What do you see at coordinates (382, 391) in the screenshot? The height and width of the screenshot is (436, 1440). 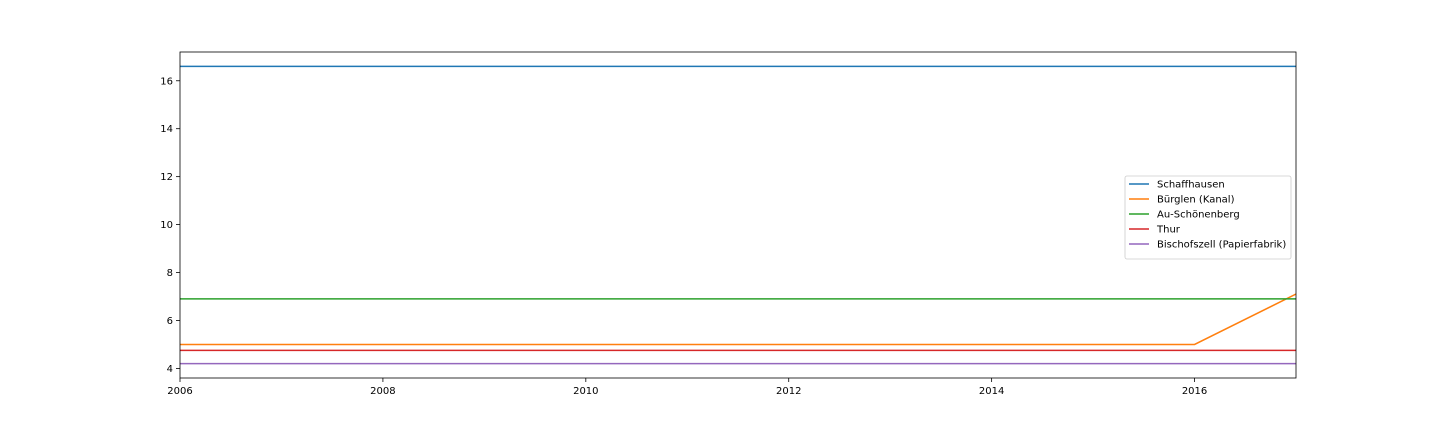 I see `x-tick-label: 2008` at bounding box center [382, 391].